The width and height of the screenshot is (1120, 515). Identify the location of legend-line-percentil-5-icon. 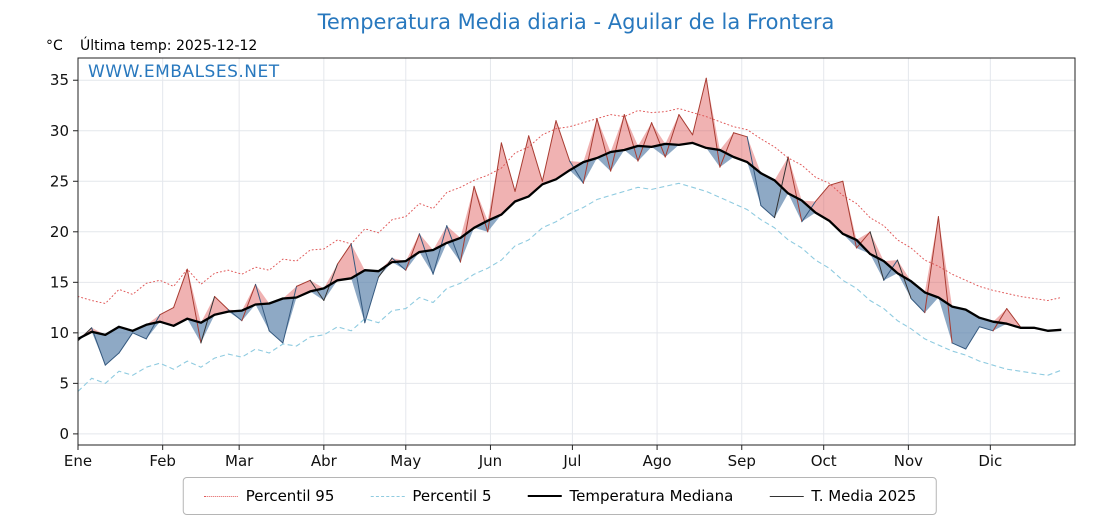
(387, 496).